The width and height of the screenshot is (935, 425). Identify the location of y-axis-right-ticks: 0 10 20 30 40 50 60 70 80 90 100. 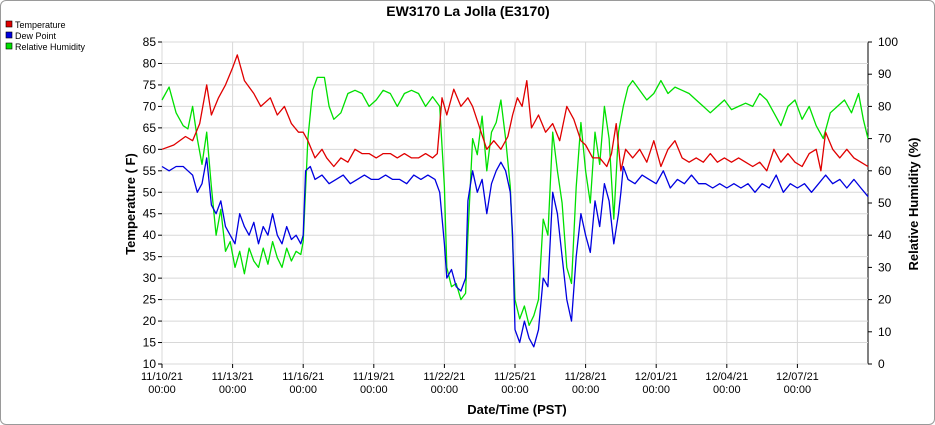
(883, 203).